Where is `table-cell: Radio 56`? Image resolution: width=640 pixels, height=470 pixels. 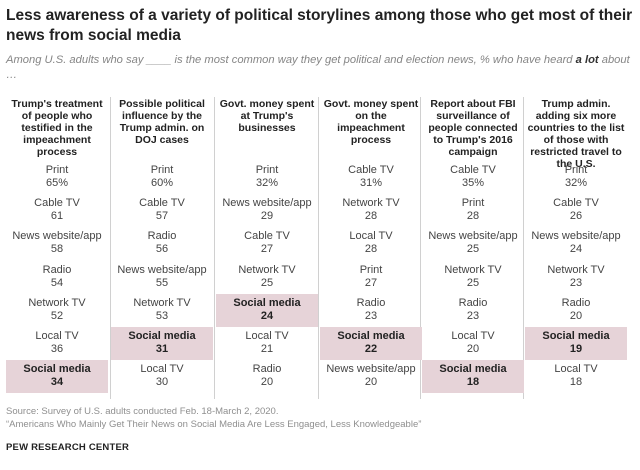
table-cell: Radio 56 is located at coordinates (162, 243).